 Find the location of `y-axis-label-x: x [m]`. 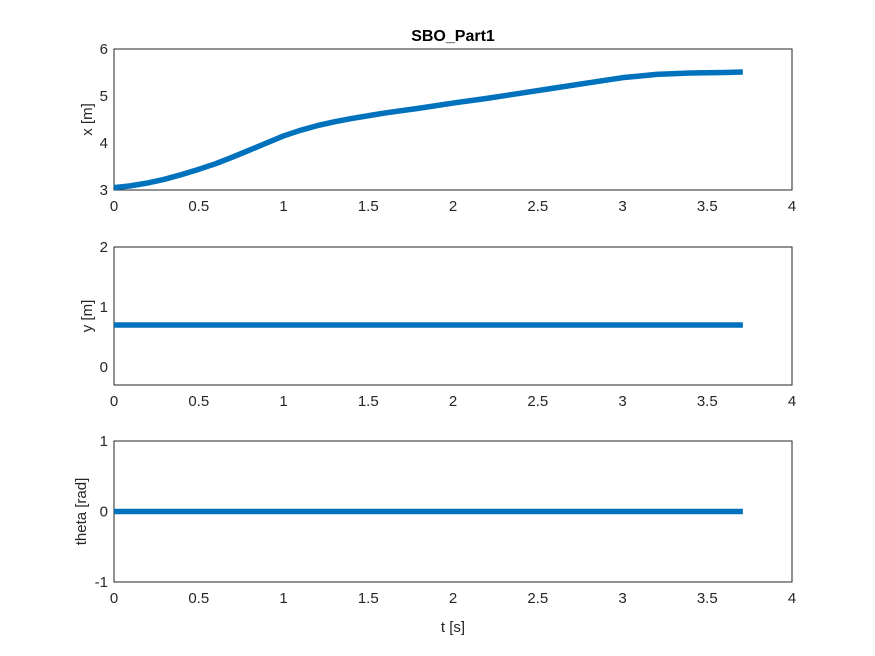

y-axis-label-x: x [m] is located at coordinates (87, 119).